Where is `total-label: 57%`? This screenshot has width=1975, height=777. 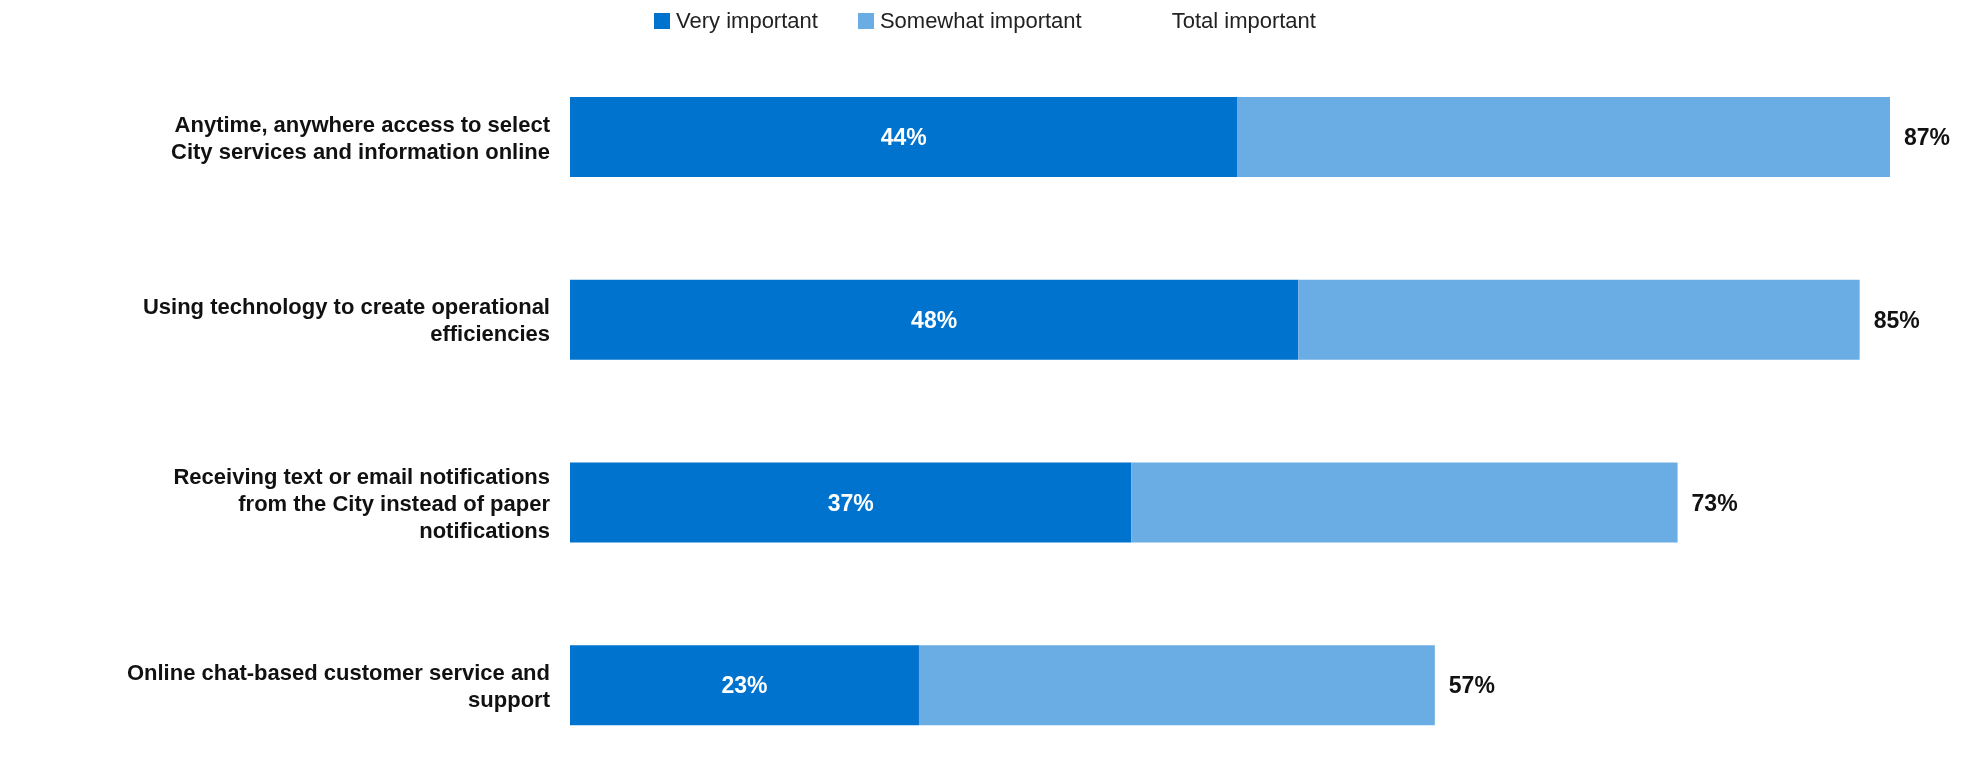
total-label: 57% is located at coordinates (1471, 685).